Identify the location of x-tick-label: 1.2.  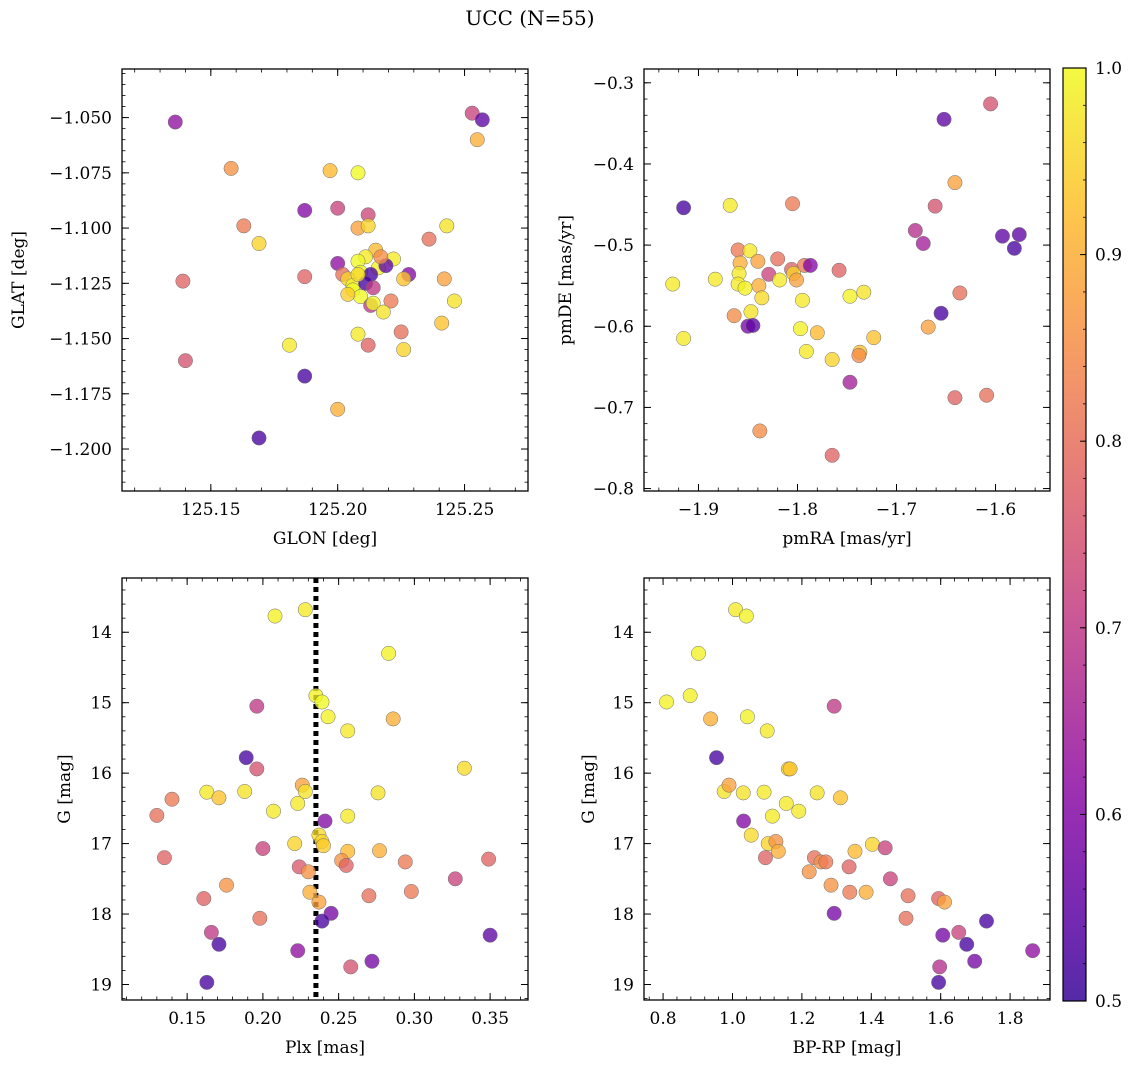
(801, 1019).